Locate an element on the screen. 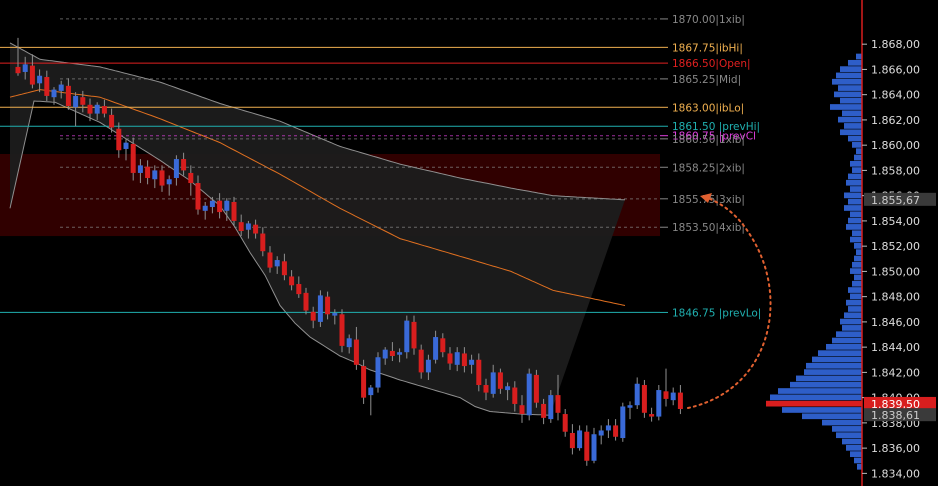 This screenshot has height=486, width=938. level-label-3: 1865.25|Mid| is located at coordinates (706, 80).